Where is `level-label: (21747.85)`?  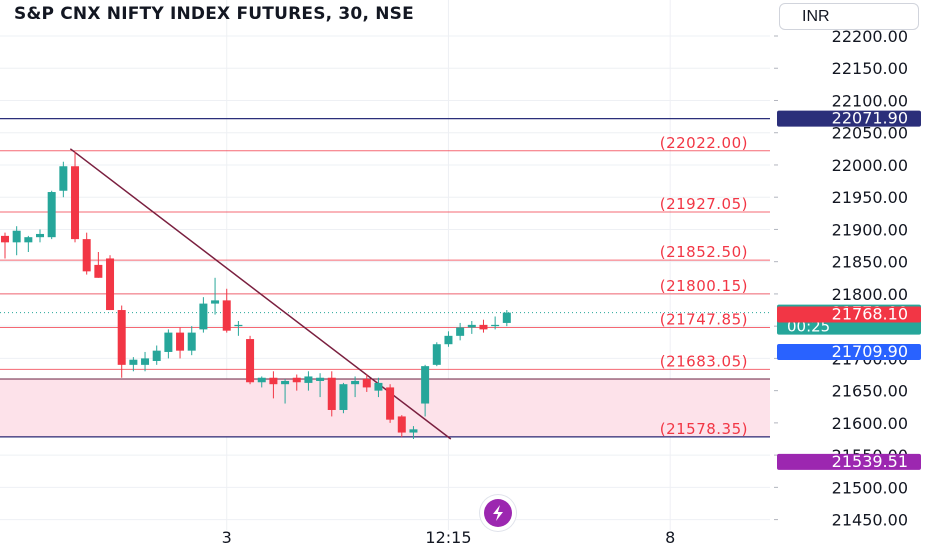
level-label: (21747.85) is located at coordinates (704, 320).